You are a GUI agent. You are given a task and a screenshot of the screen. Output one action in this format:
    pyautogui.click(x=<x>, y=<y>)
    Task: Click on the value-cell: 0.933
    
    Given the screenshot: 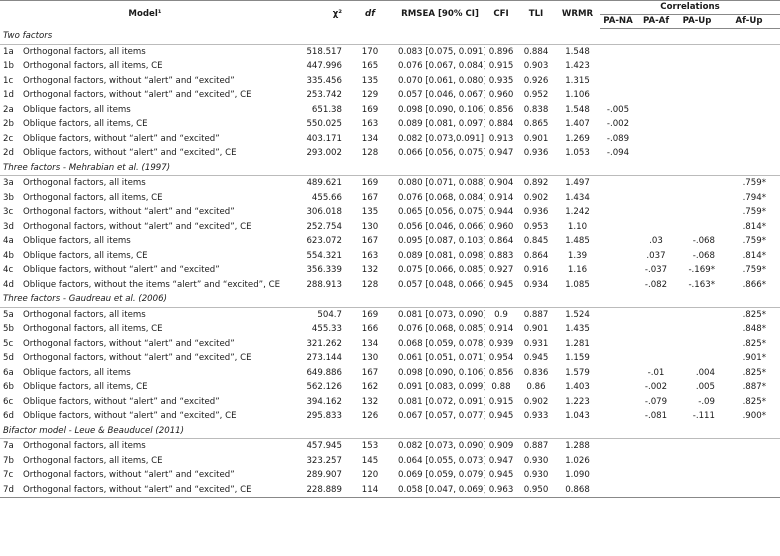 What is the action you would take?
    pyautogui.click(x=536, y=416)
    